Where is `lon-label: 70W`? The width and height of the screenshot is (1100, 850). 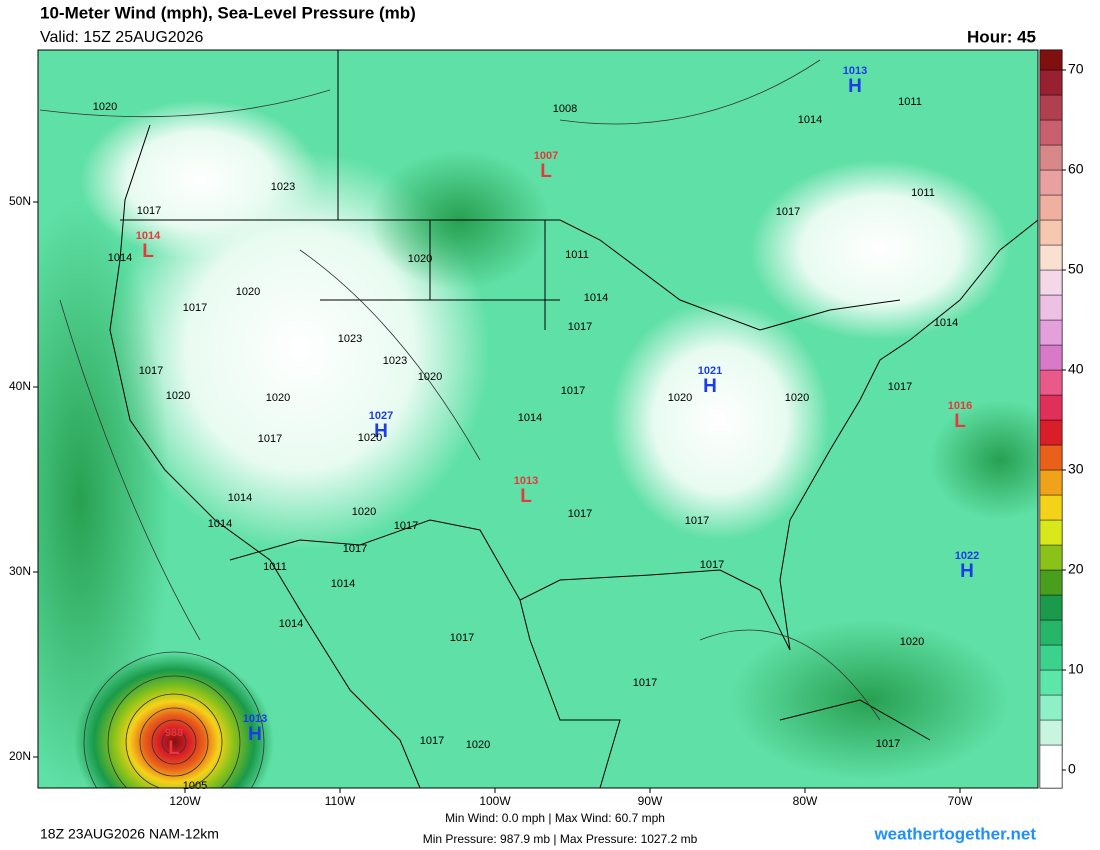 lon-label: 70W is located at coordinates (960, 801).